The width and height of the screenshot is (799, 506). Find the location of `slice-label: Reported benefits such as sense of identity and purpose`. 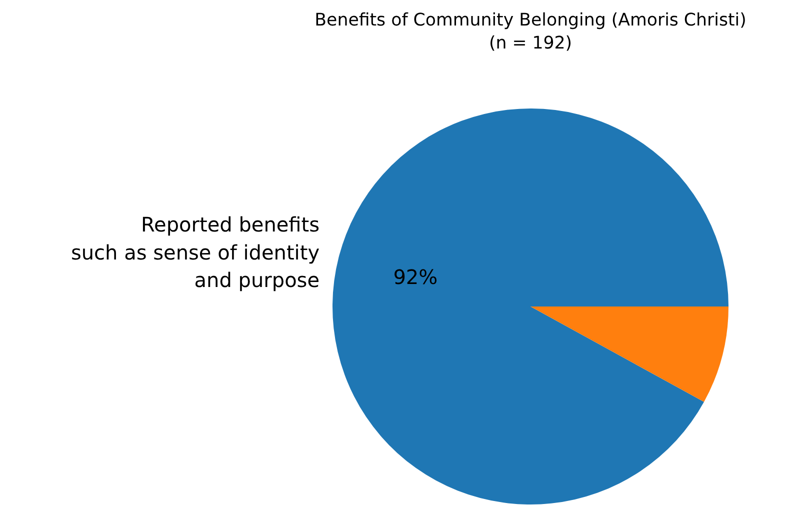

slice-label: Reported benefits such as sense of identity and purpose is located at coordinates (195, 252).